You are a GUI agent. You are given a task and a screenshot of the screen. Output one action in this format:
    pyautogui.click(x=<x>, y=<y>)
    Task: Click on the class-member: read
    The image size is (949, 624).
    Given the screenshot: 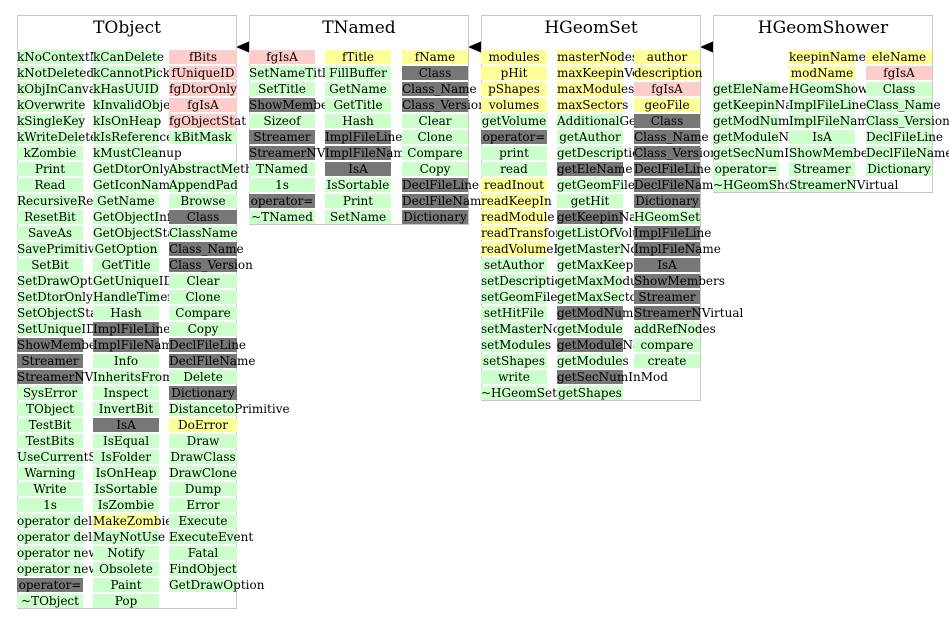 What is the action you would take?
    pyautogui.click(x=514, y=169)
    